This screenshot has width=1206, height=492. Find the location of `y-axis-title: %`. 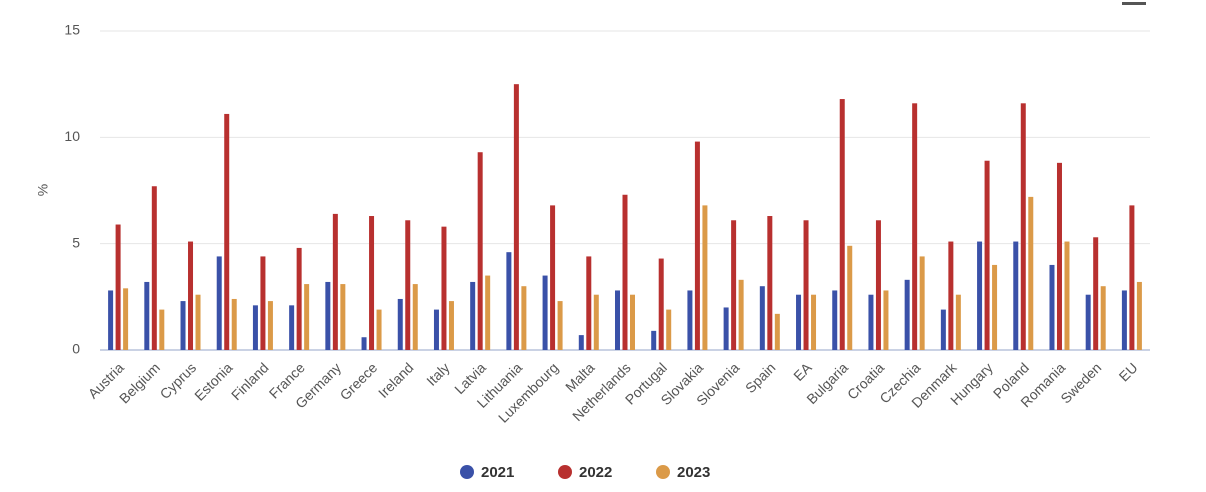

y-axis-title: % is located at coordinates (43, 190).